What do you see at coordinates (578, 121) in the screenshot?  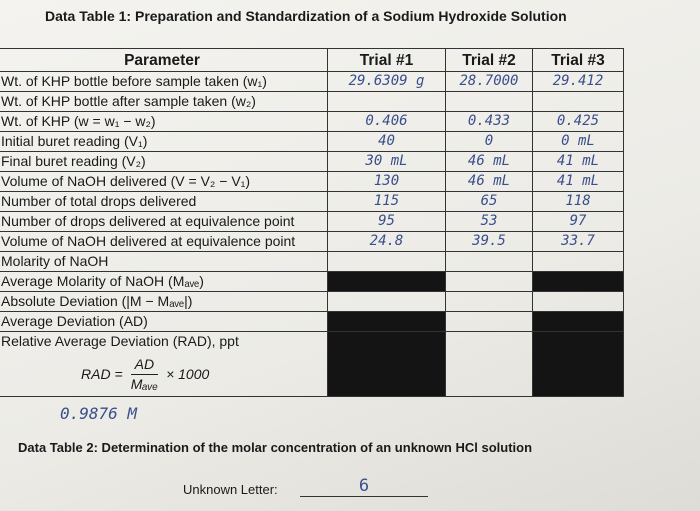 I see `value-cell: 0.425` at bounding box center [578, 121].